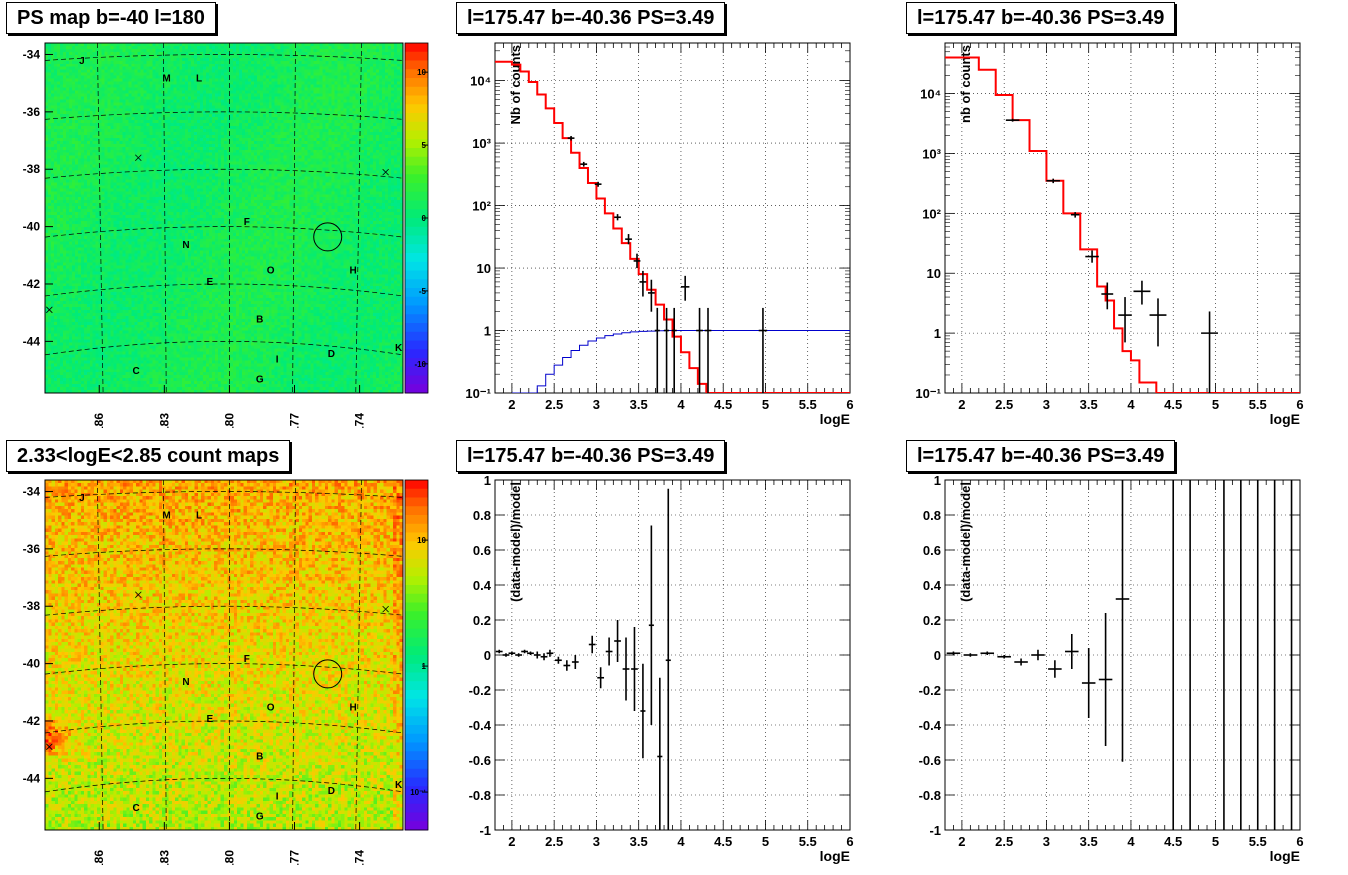 The height and width of the screenshot is (875, 1348). What do you see at coordinates (32, 606) in the screenshot?
I see `map-lat-tick-label: -38` at bounding box center [32, 606].